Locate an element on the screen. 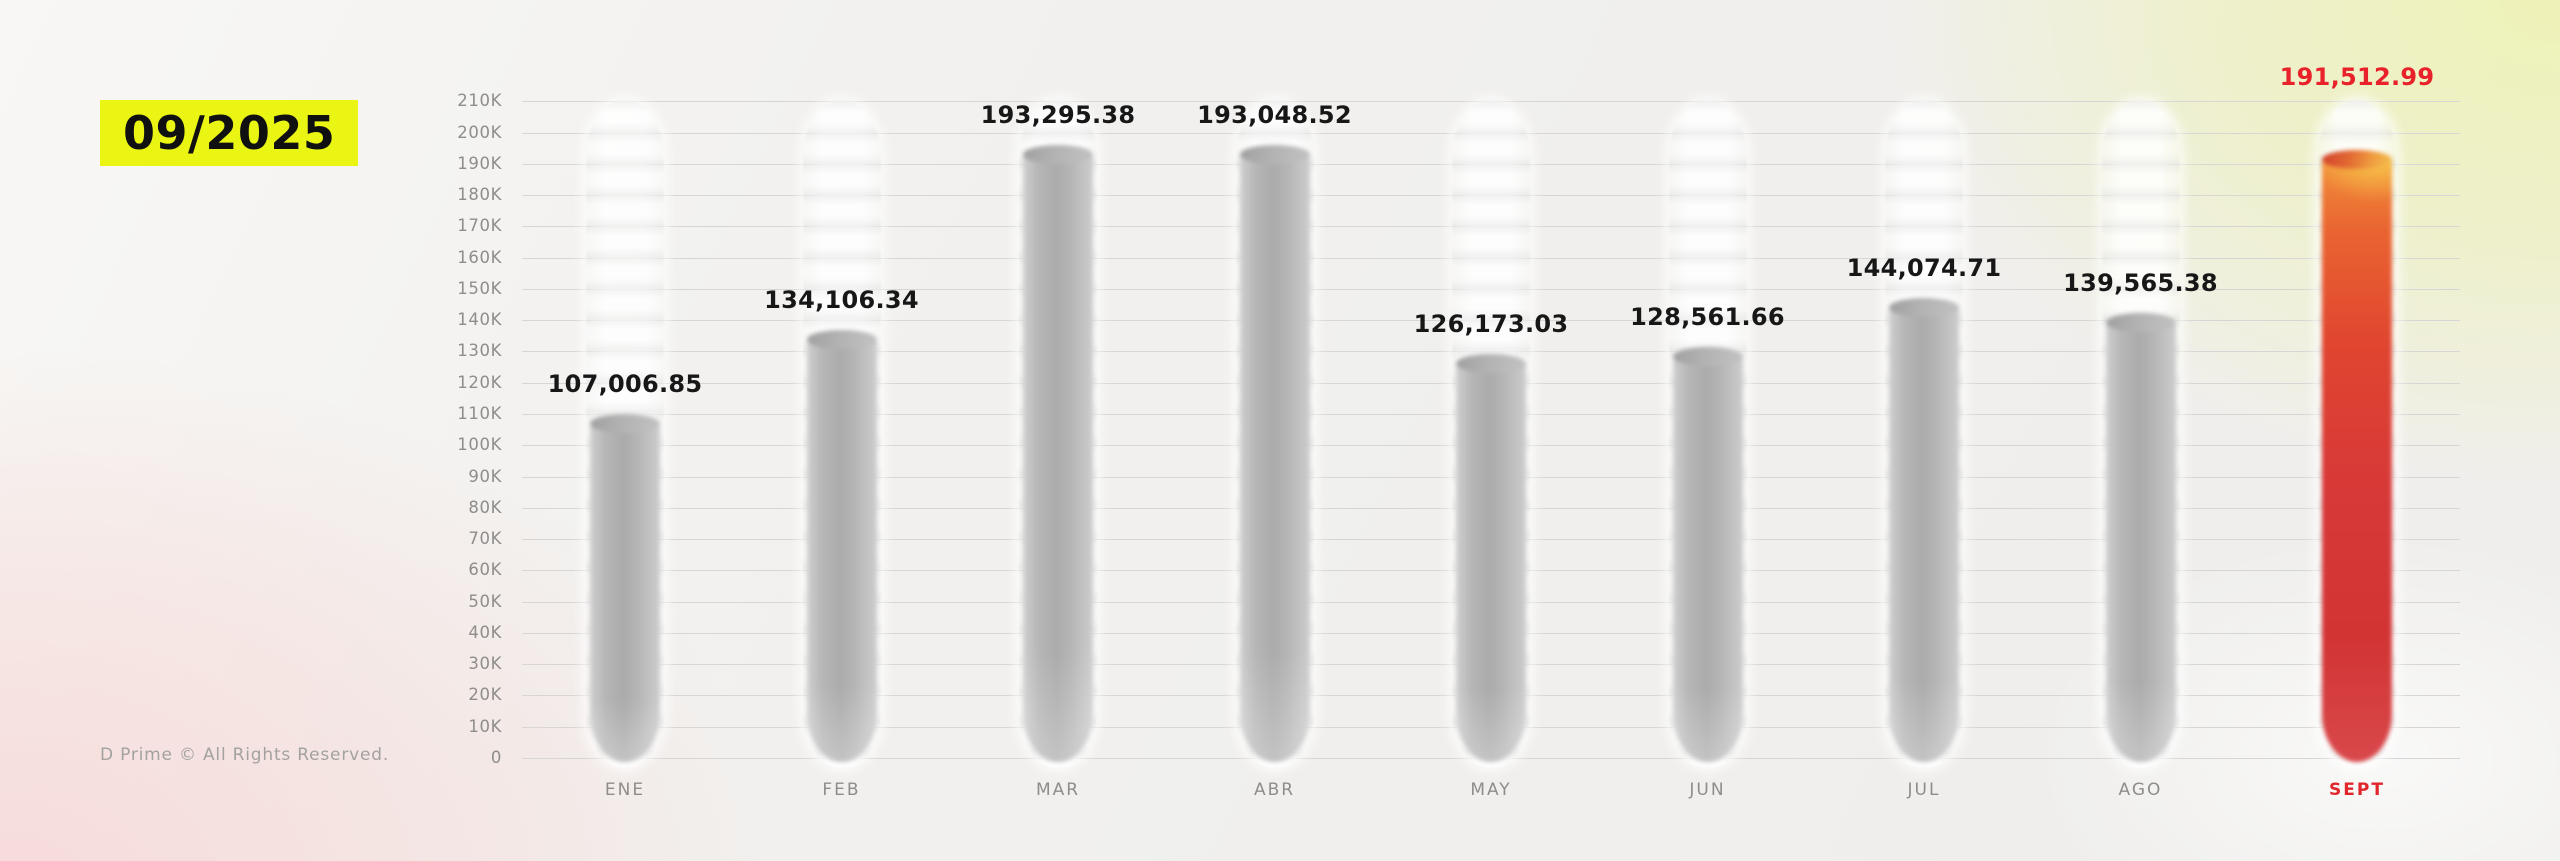 The height and width of the screenshot is (861, 2560). x-axis-label-jul: JUL is located at coordinates (1924, 790).